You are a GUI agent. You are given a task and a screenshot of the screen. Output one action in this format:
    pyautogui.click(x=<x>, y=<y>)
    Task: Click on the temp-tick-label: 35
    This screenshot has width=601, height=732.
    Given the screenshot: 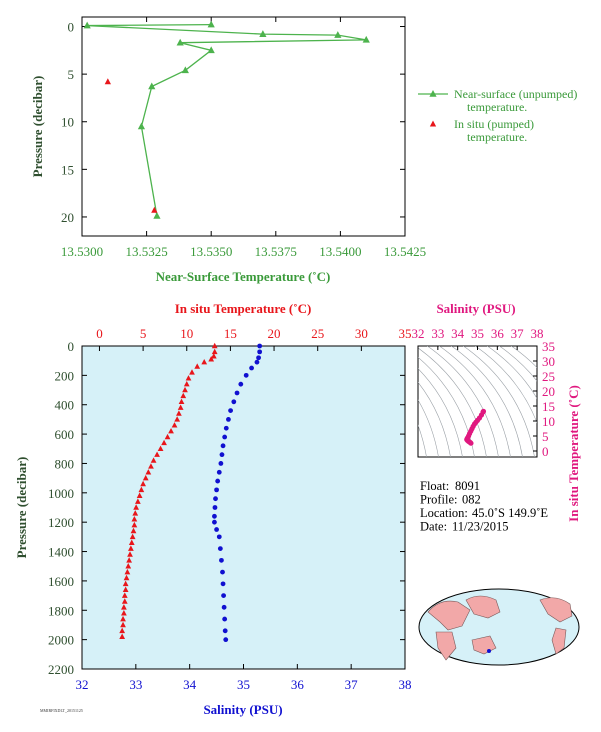 What is the action you would take?
    pyautogui.click(x=405, y=333)
    